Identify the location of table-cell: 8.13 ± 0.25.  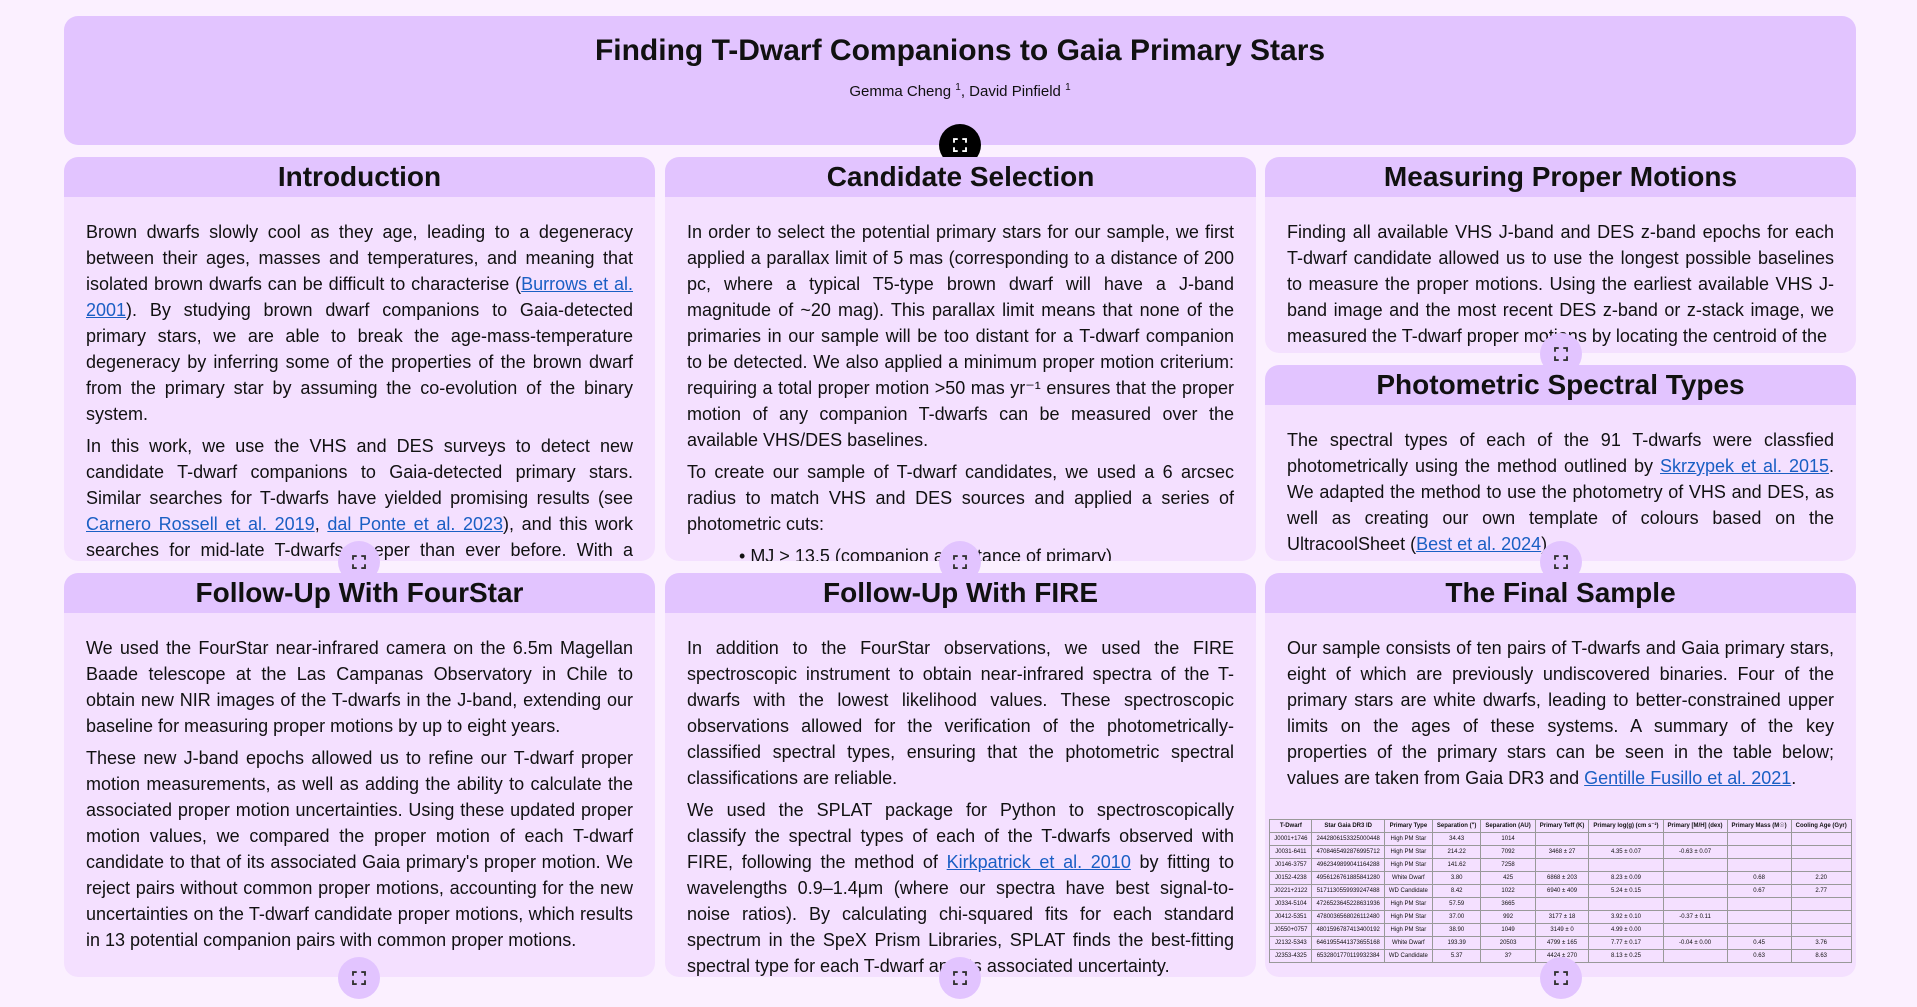
(1626, 956).